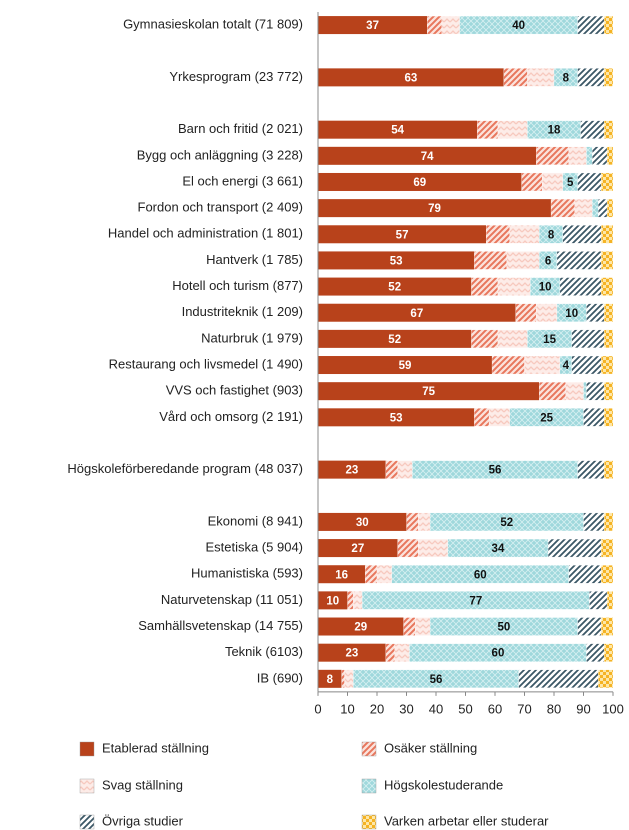 This screenshot has width=629, height=830. What do you see at coordinates (406, 708) in the screenshot?
I see `x-tick-label: 30` at bounding box center [406, 708].